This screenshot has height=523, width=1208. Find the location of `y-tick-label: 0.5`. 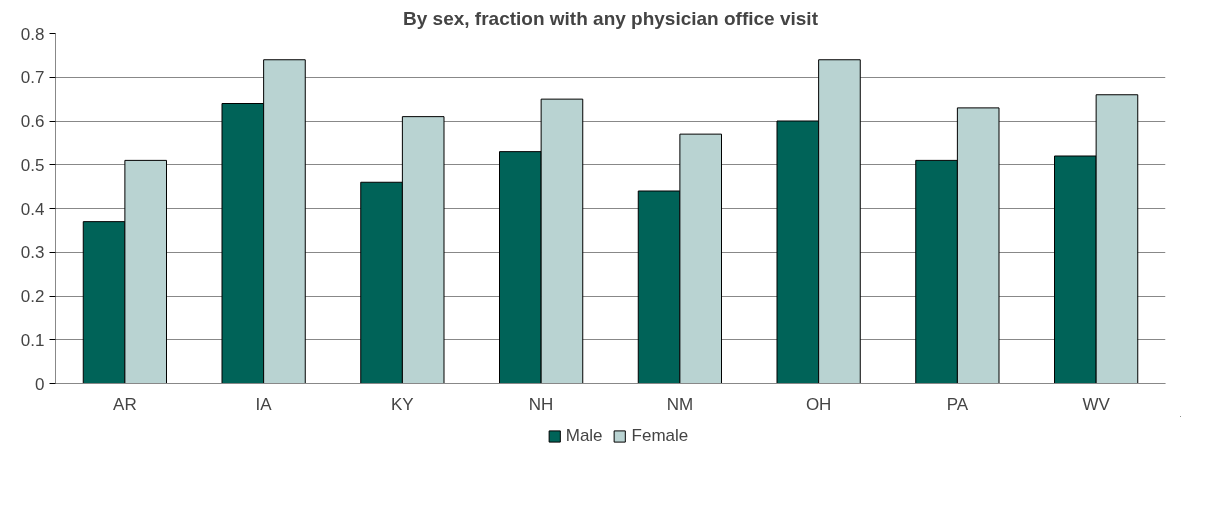

y-tick-label: 0.5 is located at coordinates (32, 165).